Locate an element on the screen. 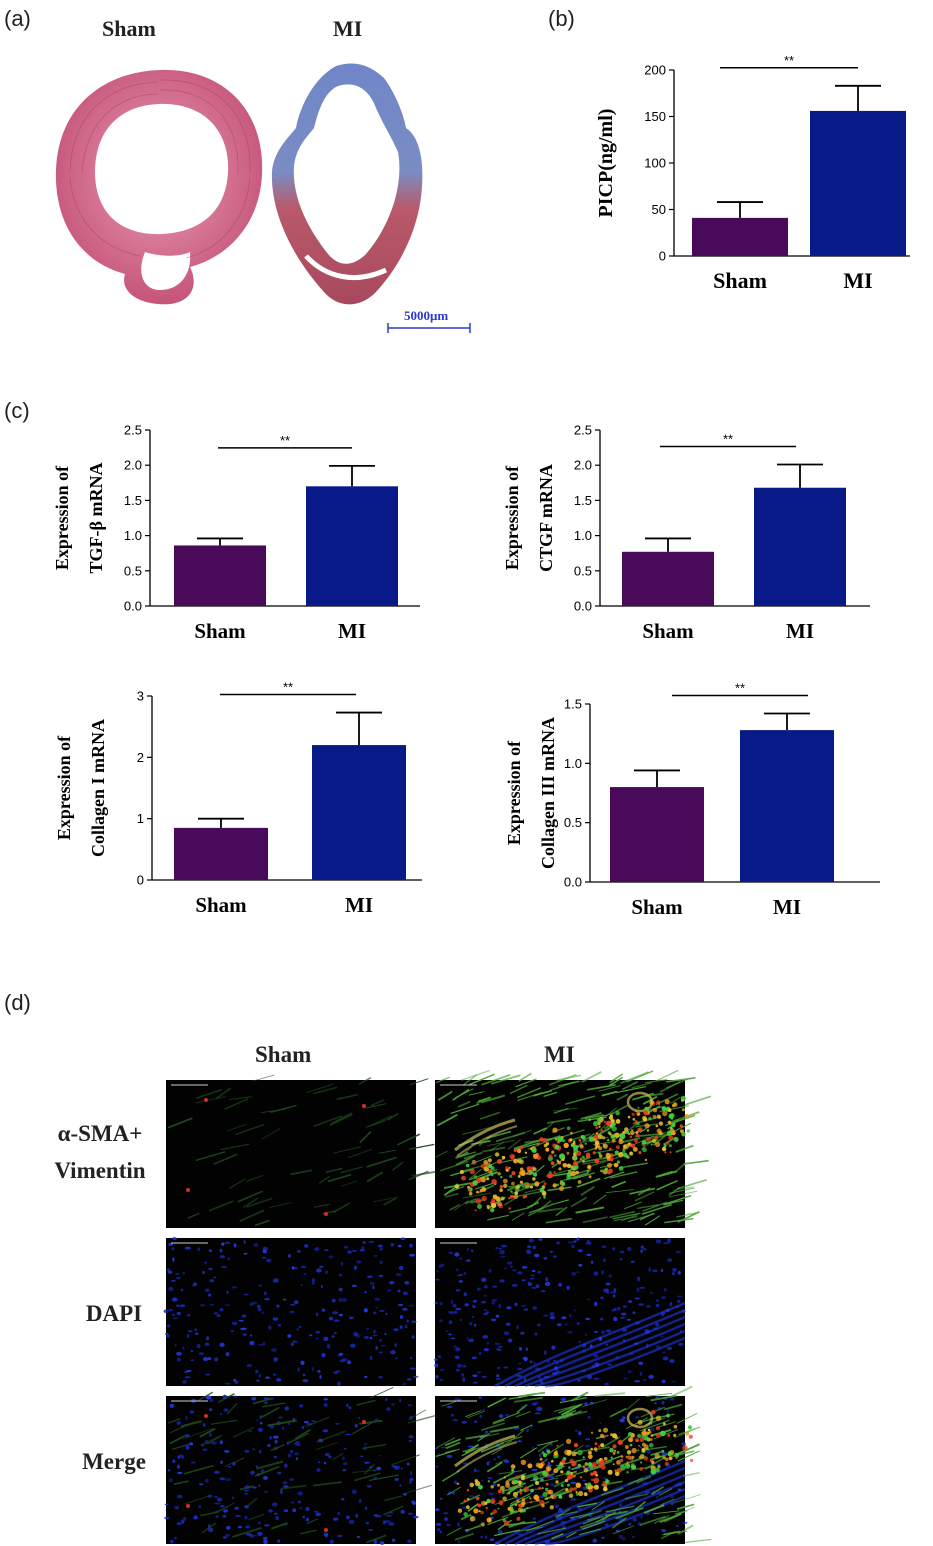  y-tick-label: 200 is located at coordinates (655, 70).